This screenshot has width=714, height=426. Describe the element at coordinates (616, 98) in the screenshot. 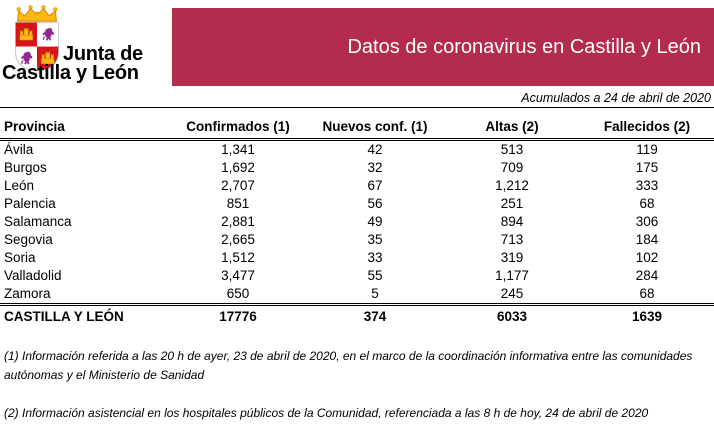

I see `accumulated-date-subtitle: Acumulados a 24 de abril de 2020` at that location.